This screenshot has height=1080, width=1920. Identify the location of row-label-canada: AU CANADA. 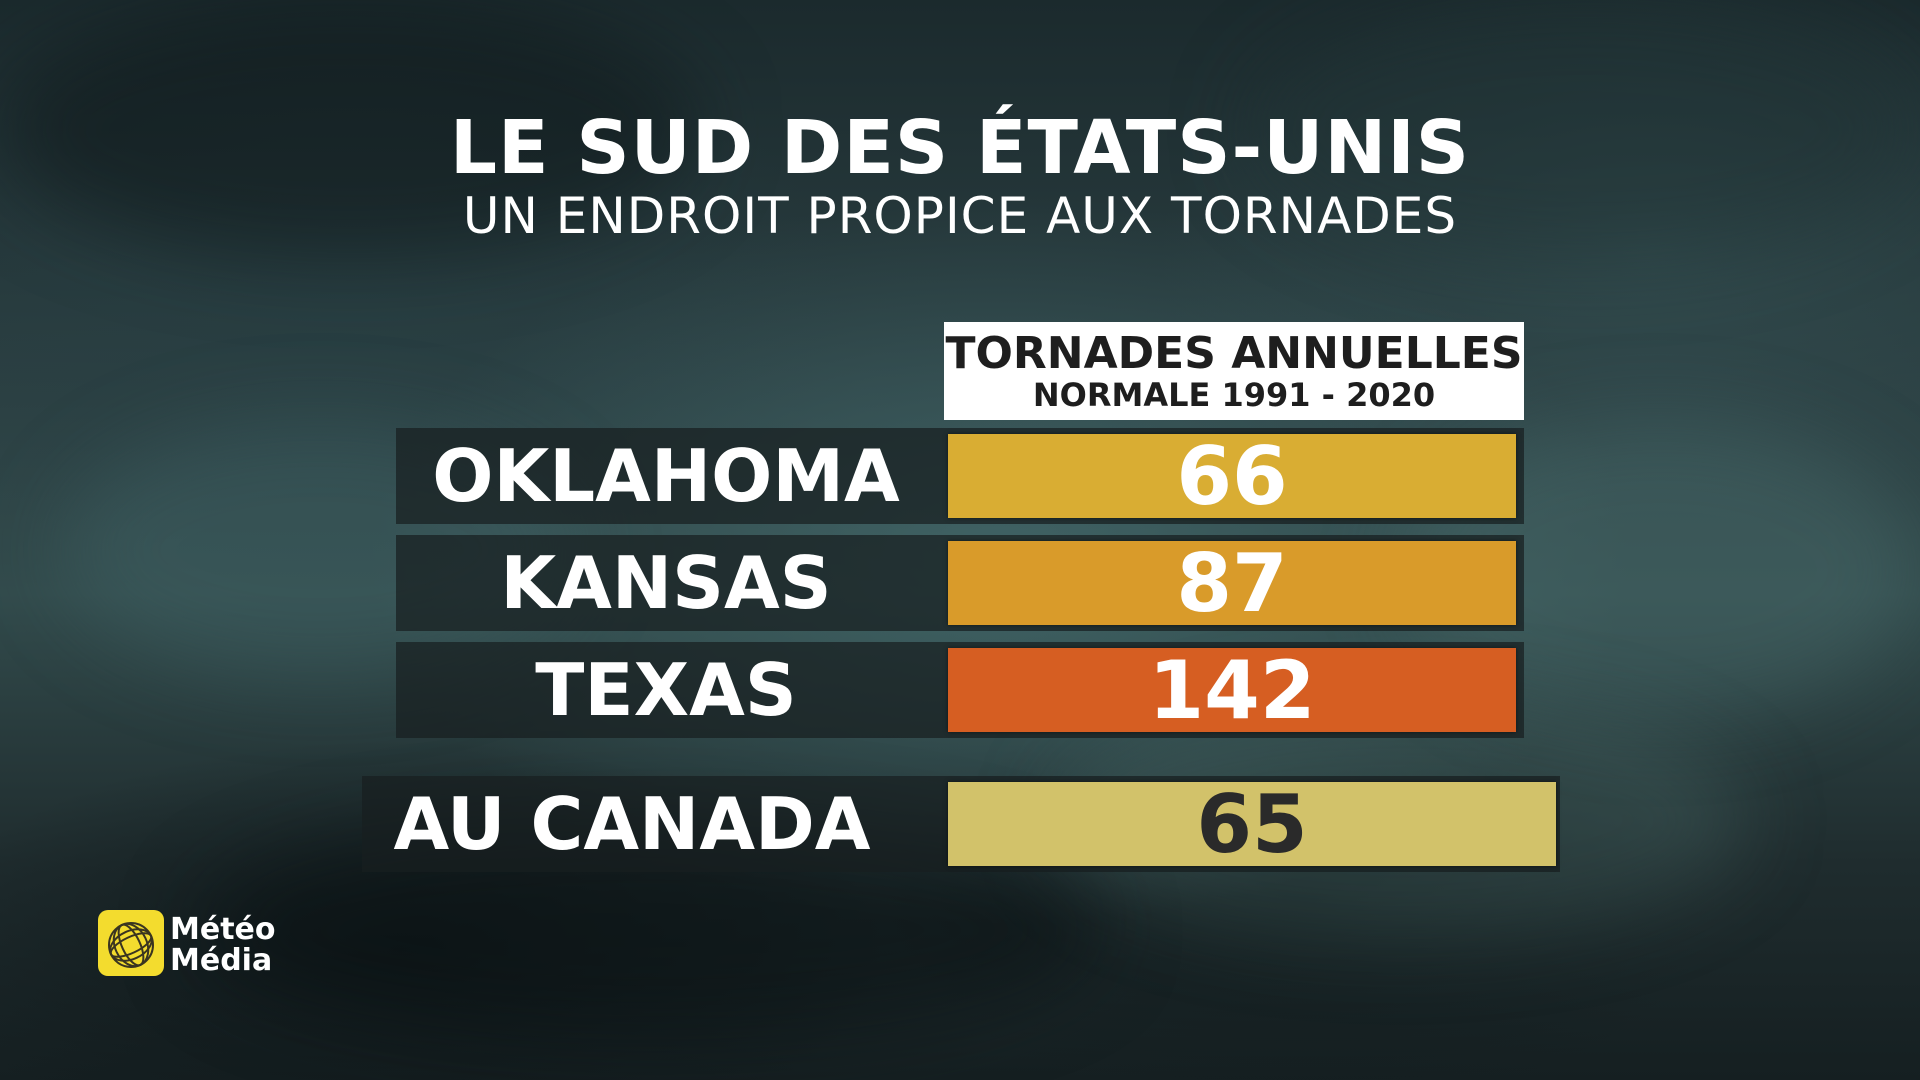
(632, 824).